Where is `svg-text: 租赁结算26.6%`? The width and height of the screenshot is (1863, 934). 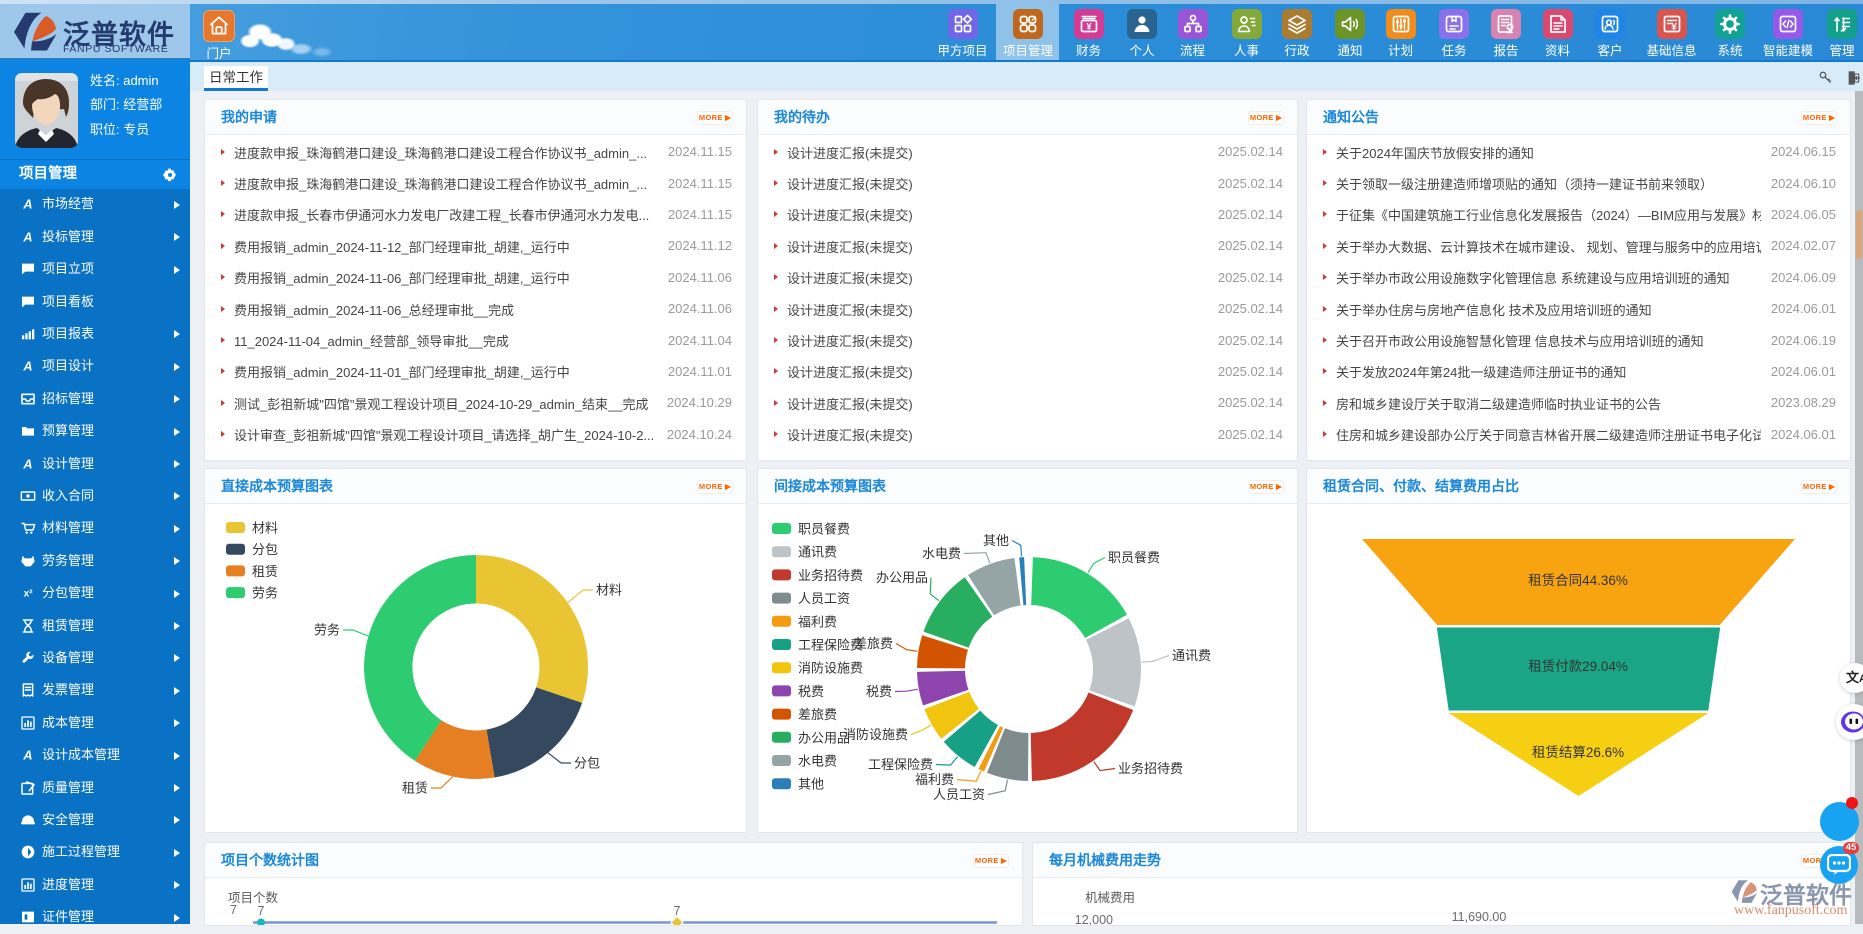
svg-text: 租赁结算26.6% is located at coordinates (1578, 752).